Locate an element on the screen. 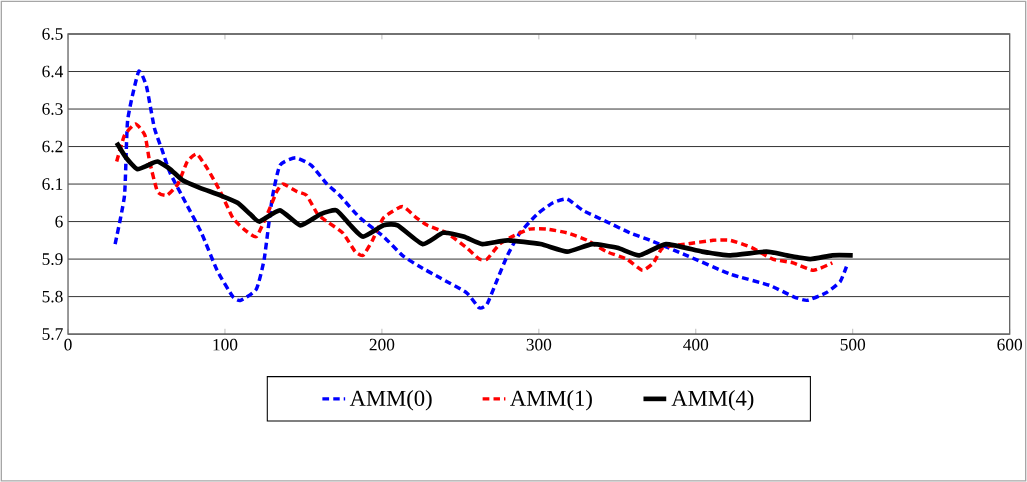 The image size is (1027, 482). y-tick-label: 5.9 is located at coordinates (52, 259).